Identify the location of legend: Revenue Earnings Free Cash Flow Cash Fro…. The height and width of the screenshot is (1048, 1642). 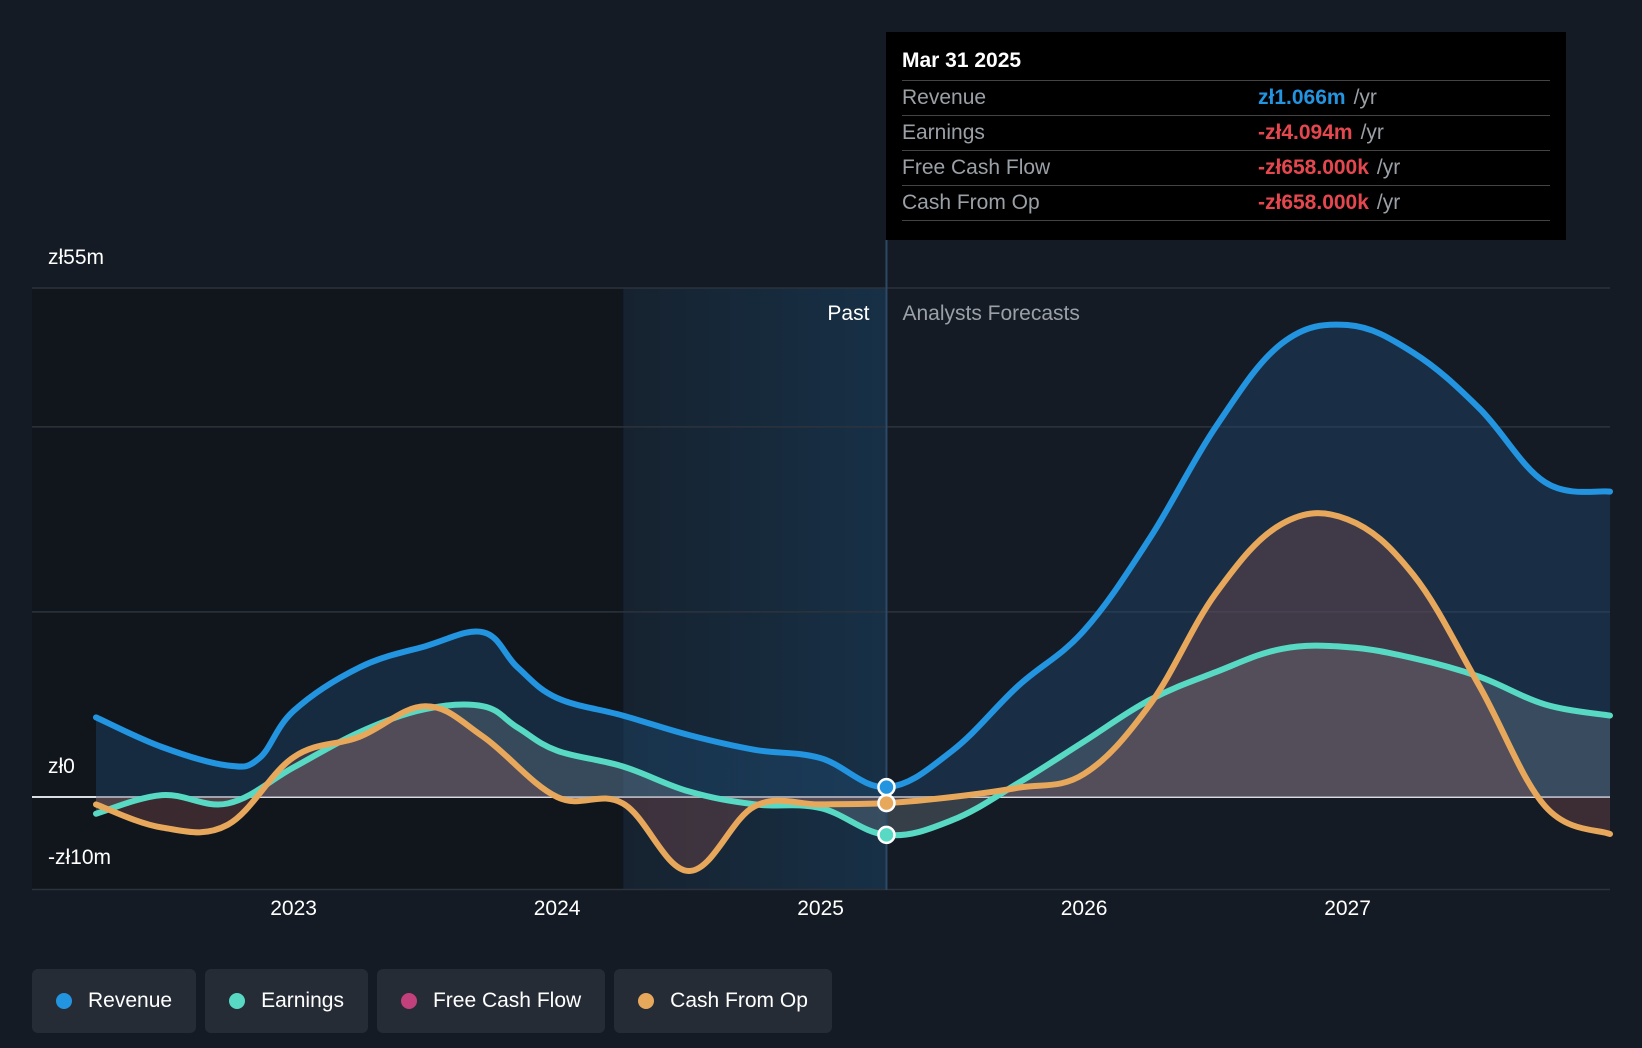
(432, 1001).